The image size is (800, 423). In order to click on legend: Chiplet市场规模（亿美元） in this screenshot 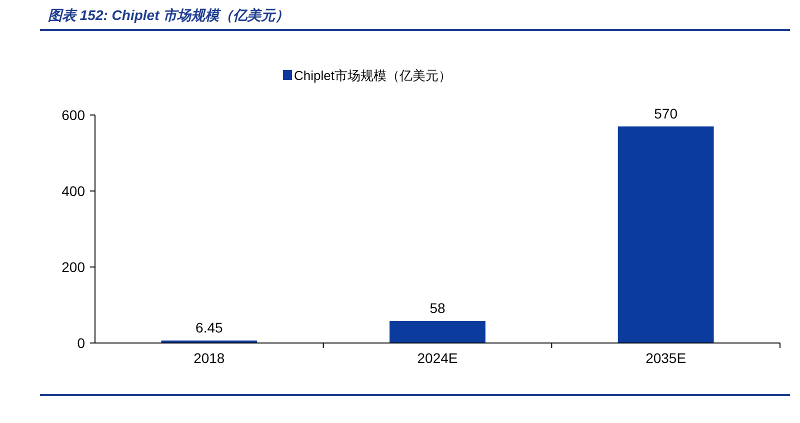, I will do `click(367, 75)`.